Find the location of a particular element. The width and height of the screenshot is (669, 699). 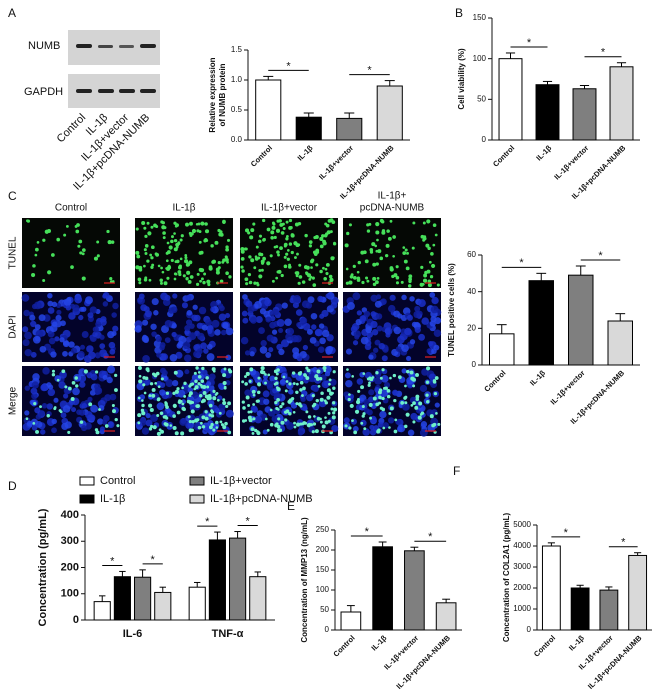

panel-label: A is located at coordinates (12, 13).